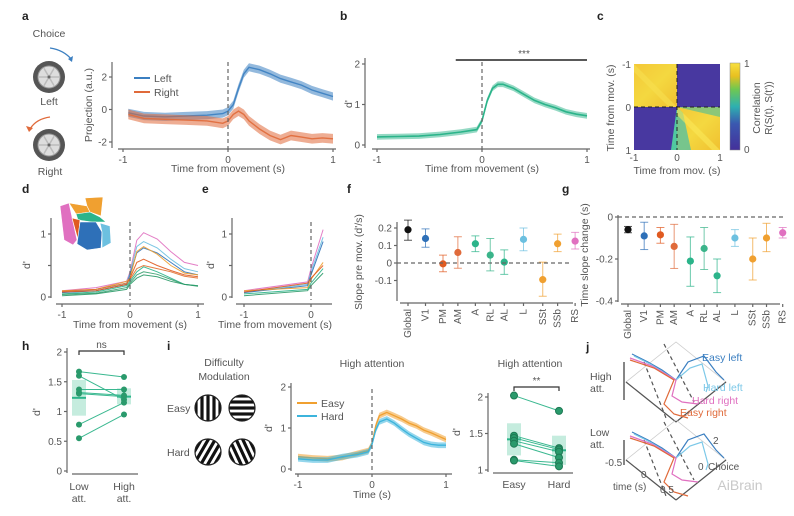 This screenshot has width=794, height=516. Describe the element at coordinates (600, 16) in the screenshot. I see `panel-label-c: c` at that location.